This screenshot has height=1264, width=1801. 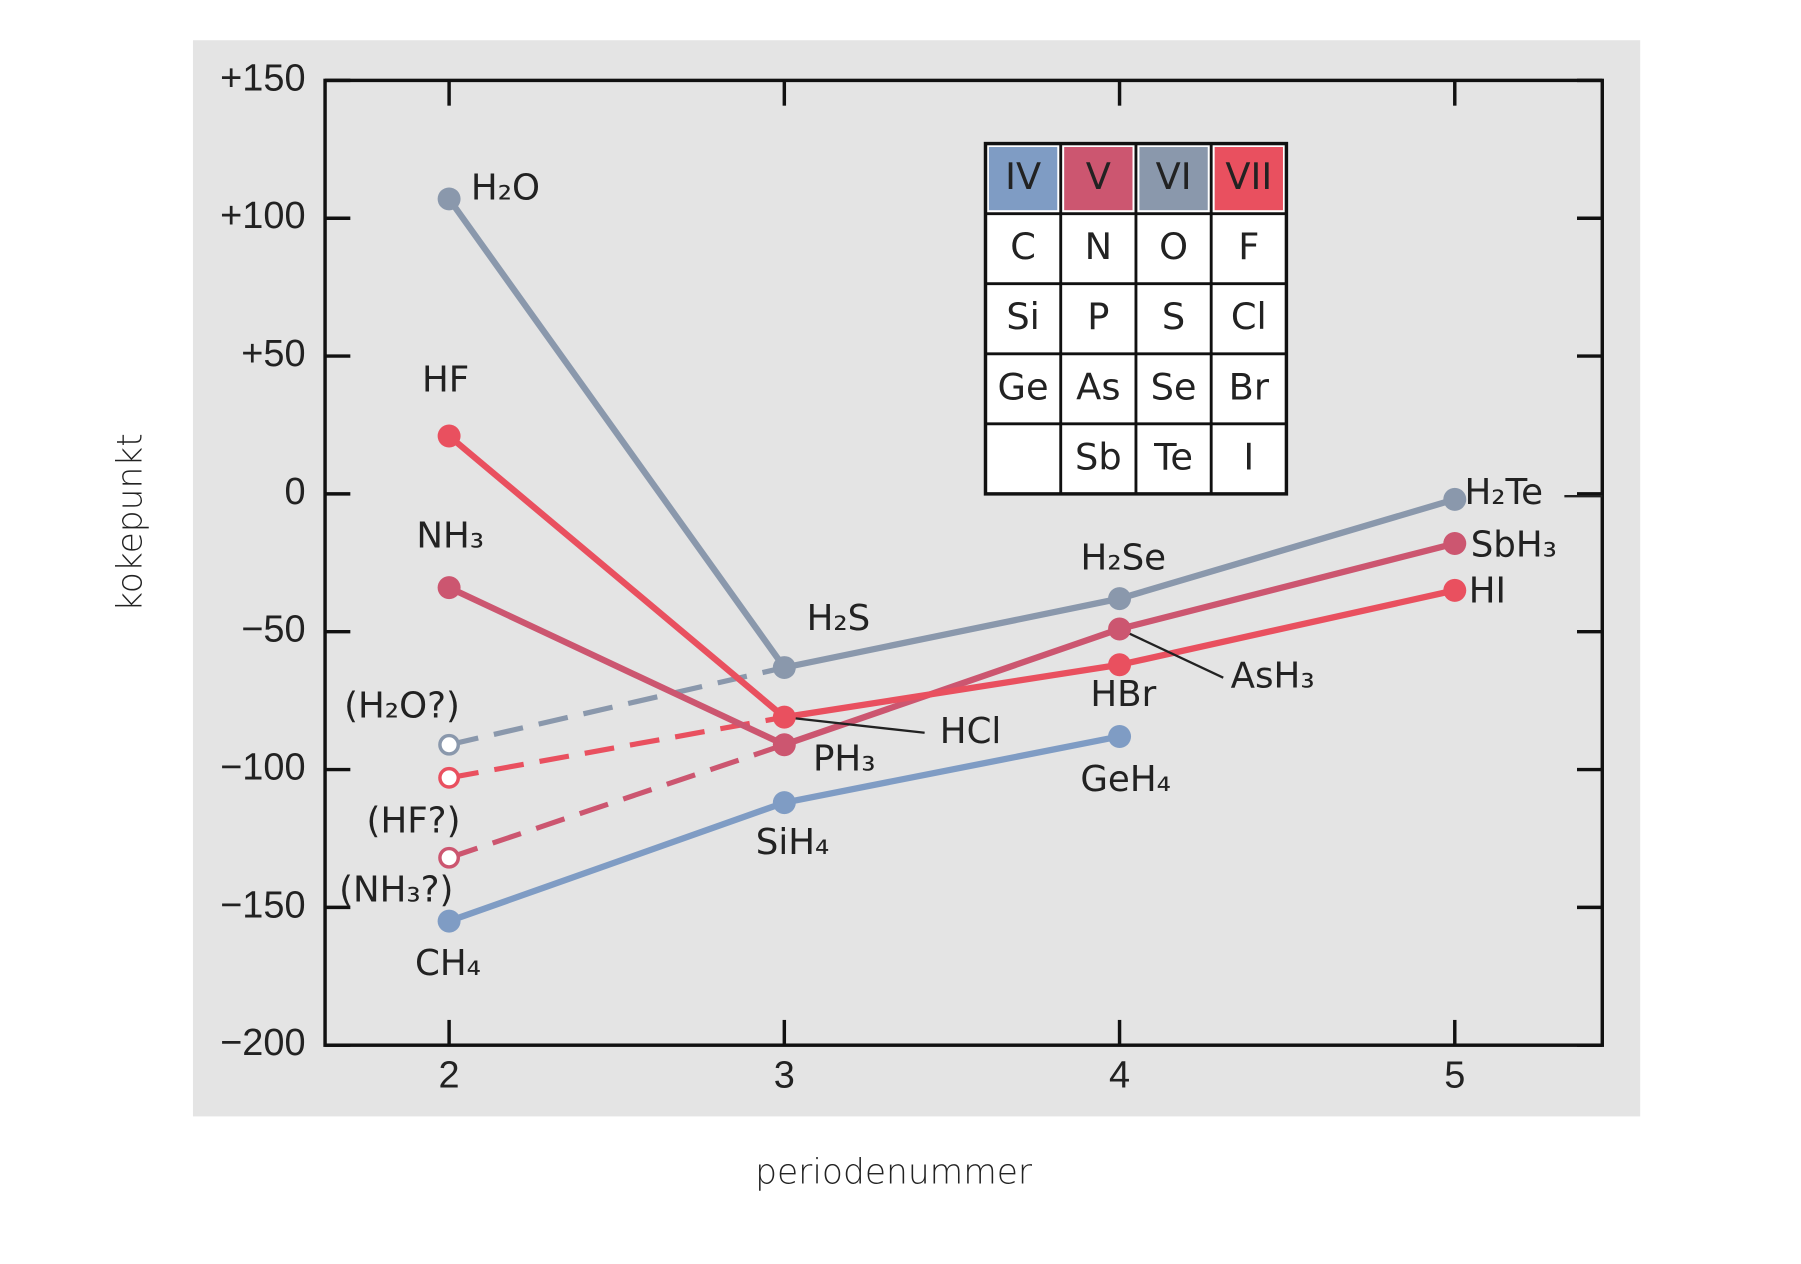 What do you see at coordinates (1124, 557) in the screenshot?
I see `point-label: H₂Se` at bounding box center [1124, 557].